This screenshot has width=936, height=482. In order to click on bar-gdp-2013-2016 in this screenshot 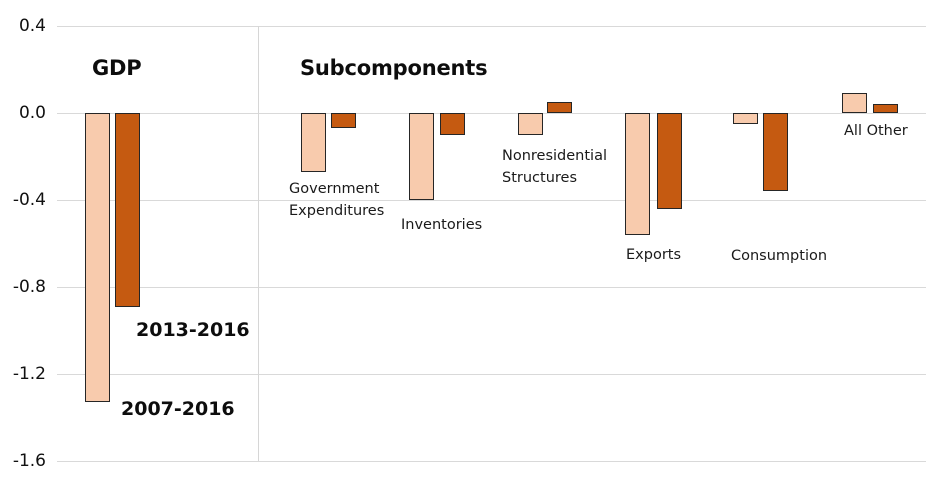, I will do `click(127, 210)`.